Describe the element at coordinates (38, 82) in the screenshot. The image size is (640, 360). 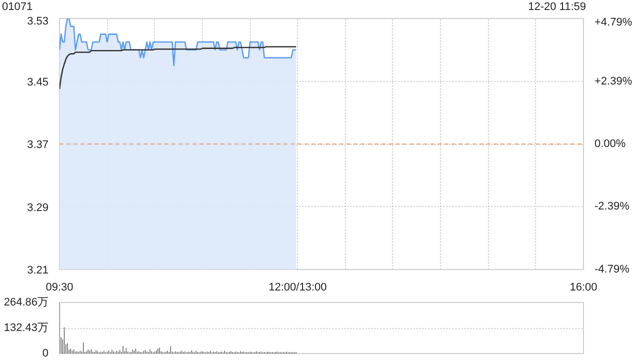
I see `y-tick-label: 3.45` at that location.